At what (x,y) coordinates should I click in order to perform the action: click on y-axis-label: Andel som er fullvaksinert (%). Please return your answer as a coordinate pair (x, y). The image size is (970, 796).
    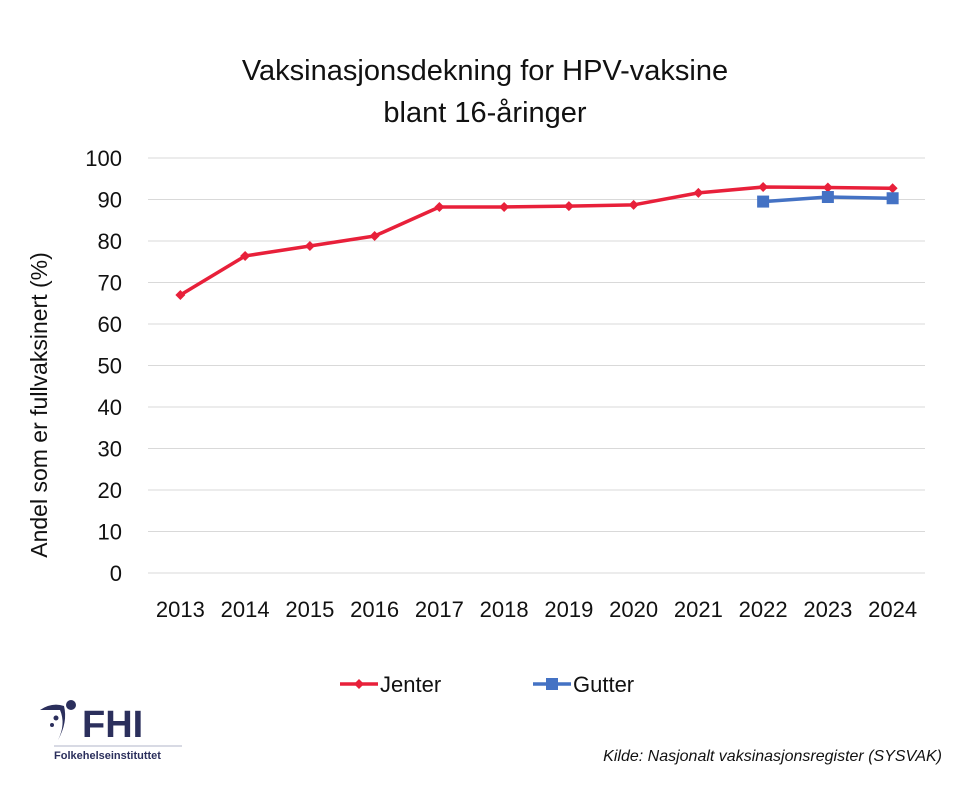
    Looking at the image, I should click on (39, 405).